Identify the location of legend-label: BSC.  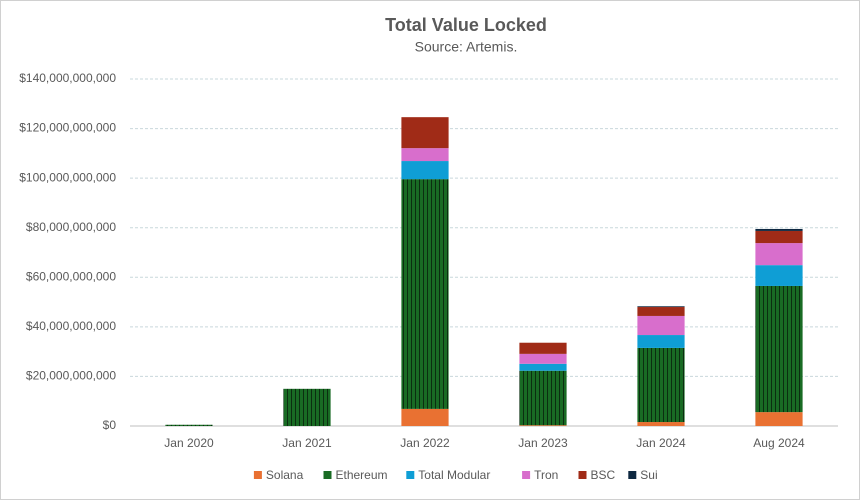
(603, 475).